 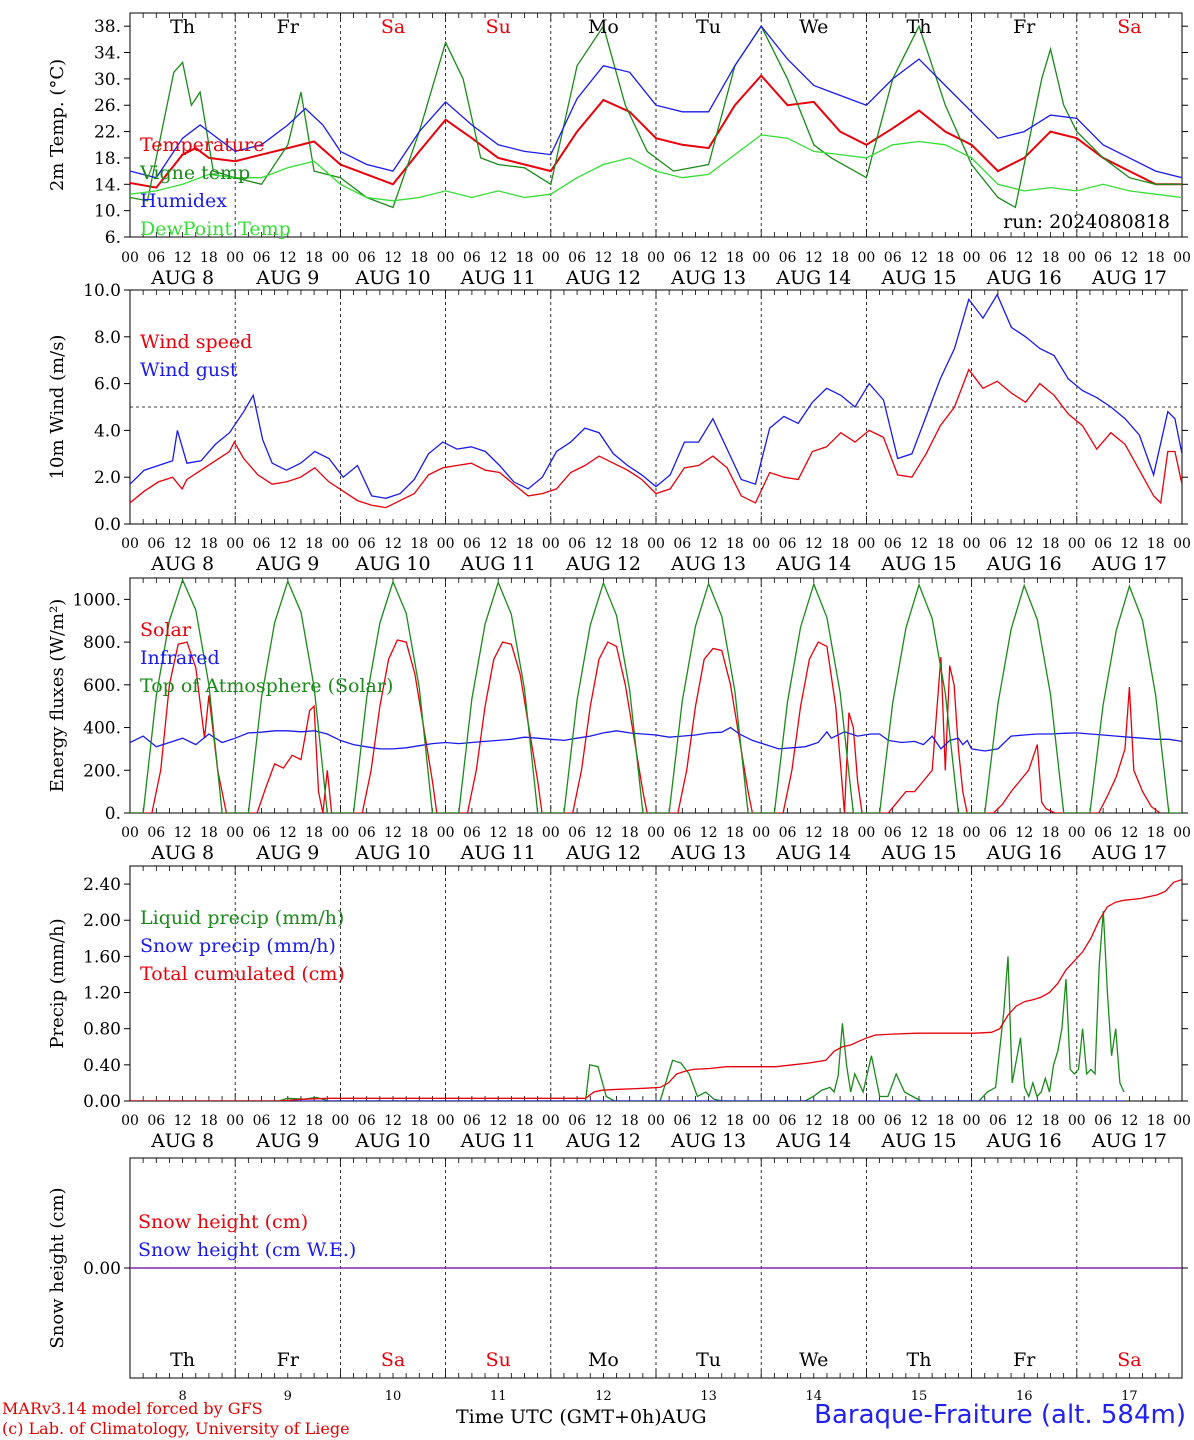 I want to click on y-tick-label: 6., so click(x=113, y=238).